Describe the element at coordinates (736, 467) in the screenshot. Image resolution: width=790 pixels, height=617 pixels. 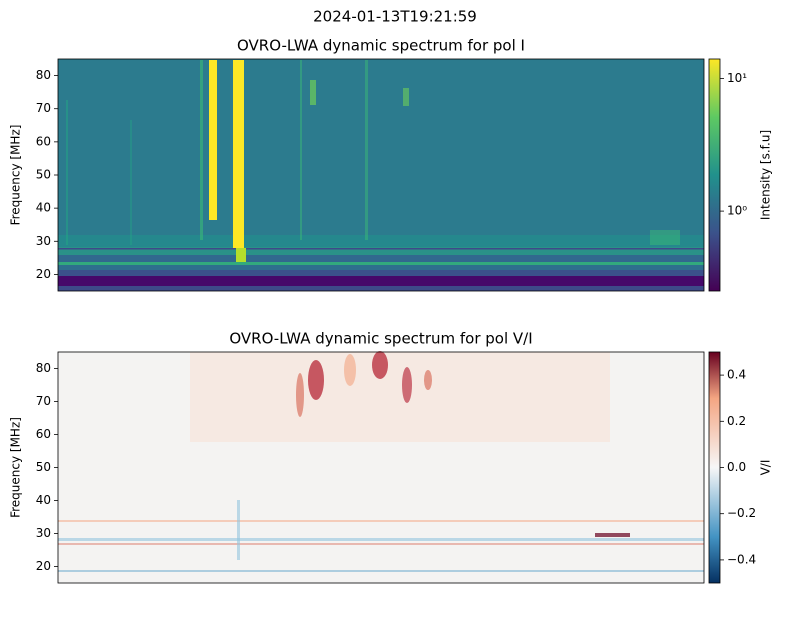
I see `colorbar-tick-label: 0.0` at that location.